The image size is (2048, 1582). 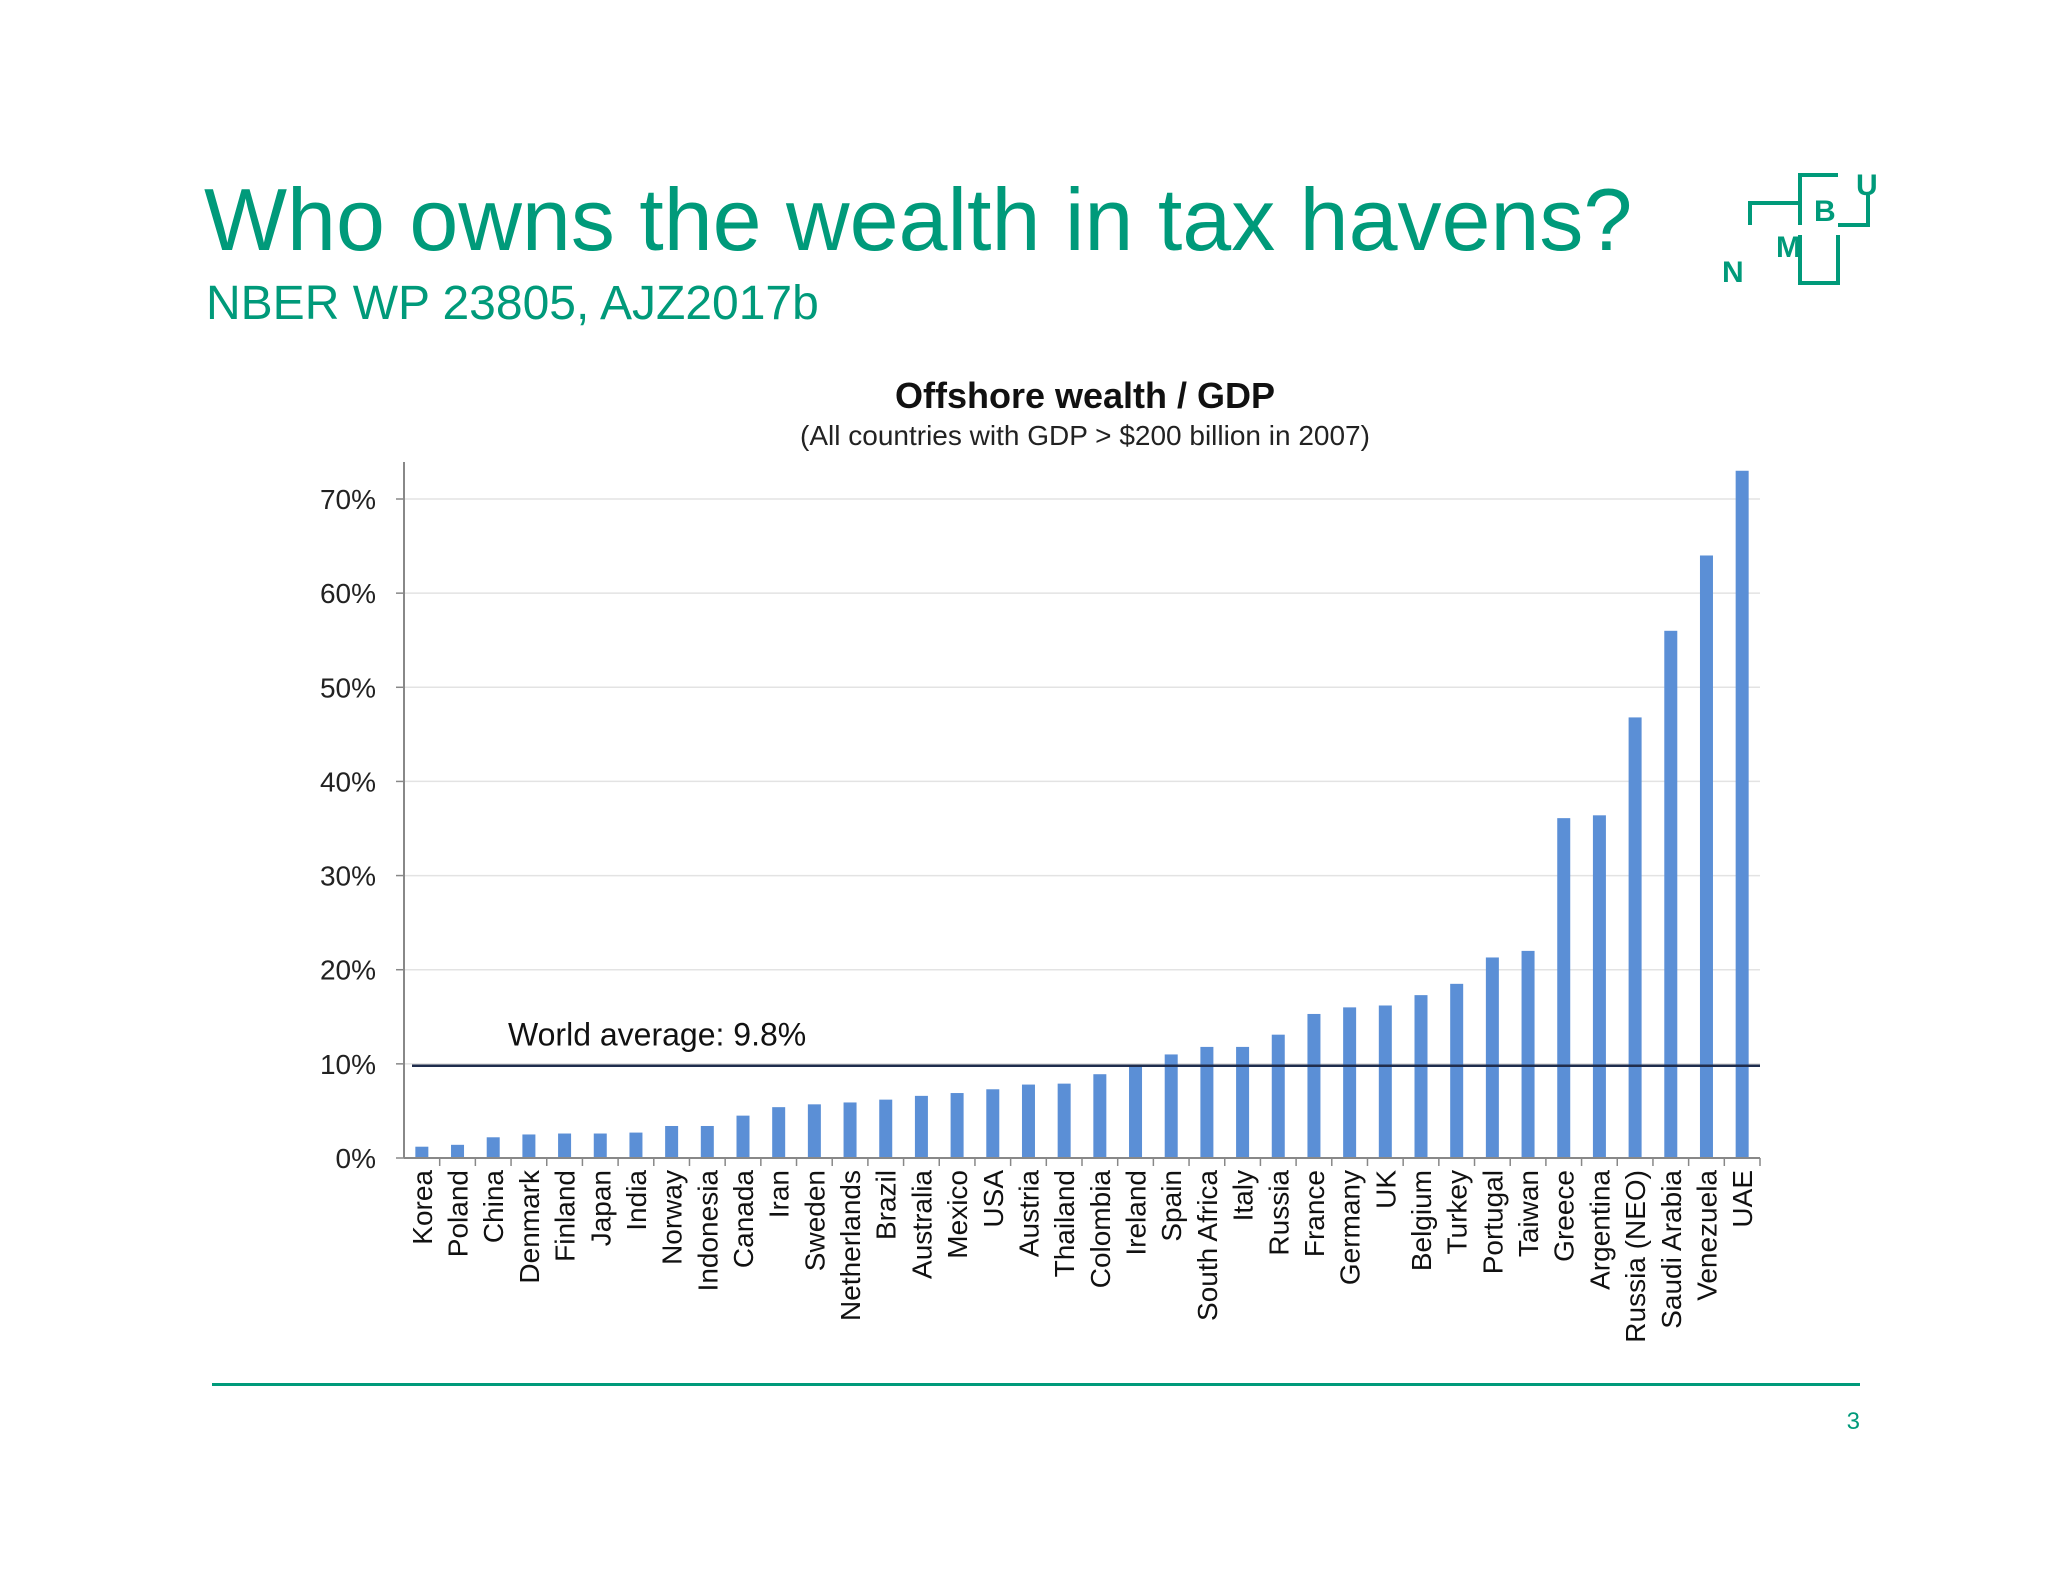 I want to click on logo-letter-b: B, so click(x=1825, y=211).